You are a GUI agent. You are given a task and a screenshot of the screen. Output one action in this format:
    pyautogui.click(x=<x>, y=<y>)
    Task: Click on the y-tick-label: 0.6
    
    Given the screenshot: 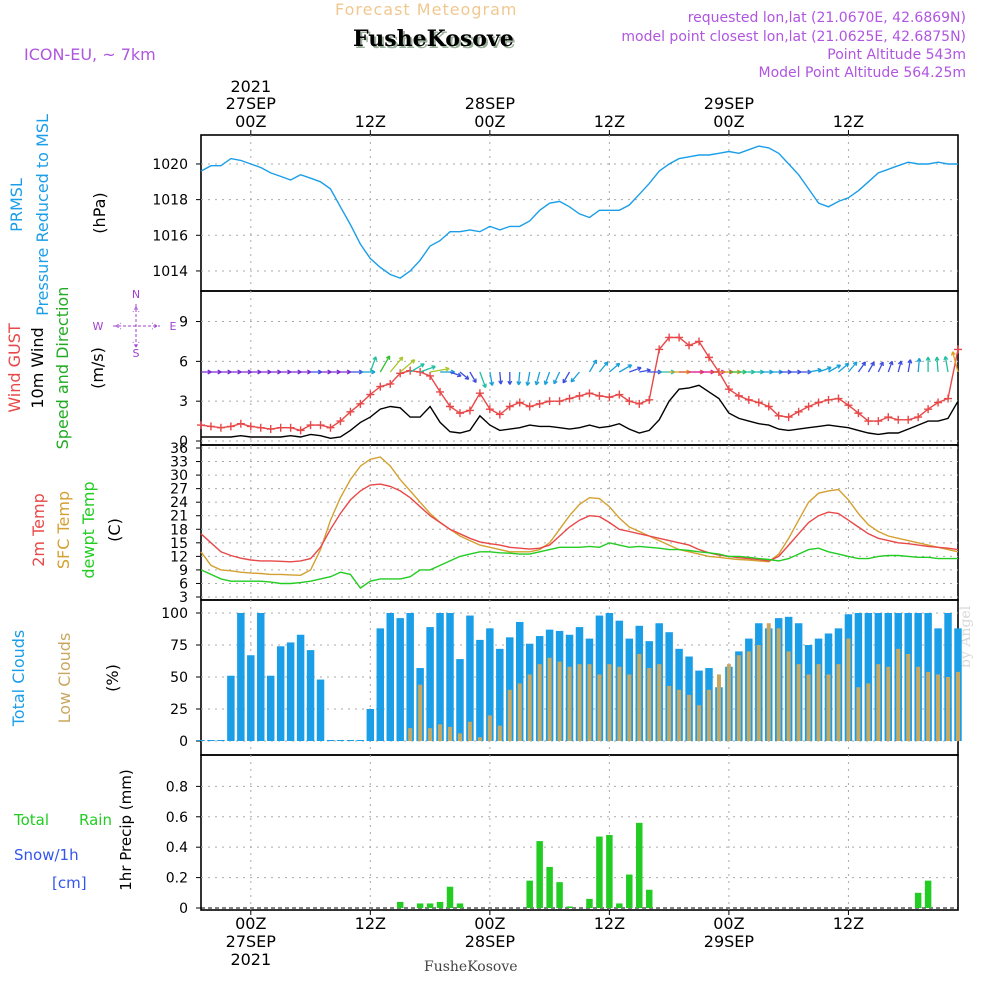 What is the action you would take?
    pyautogui.click(x=177, y=818)
    